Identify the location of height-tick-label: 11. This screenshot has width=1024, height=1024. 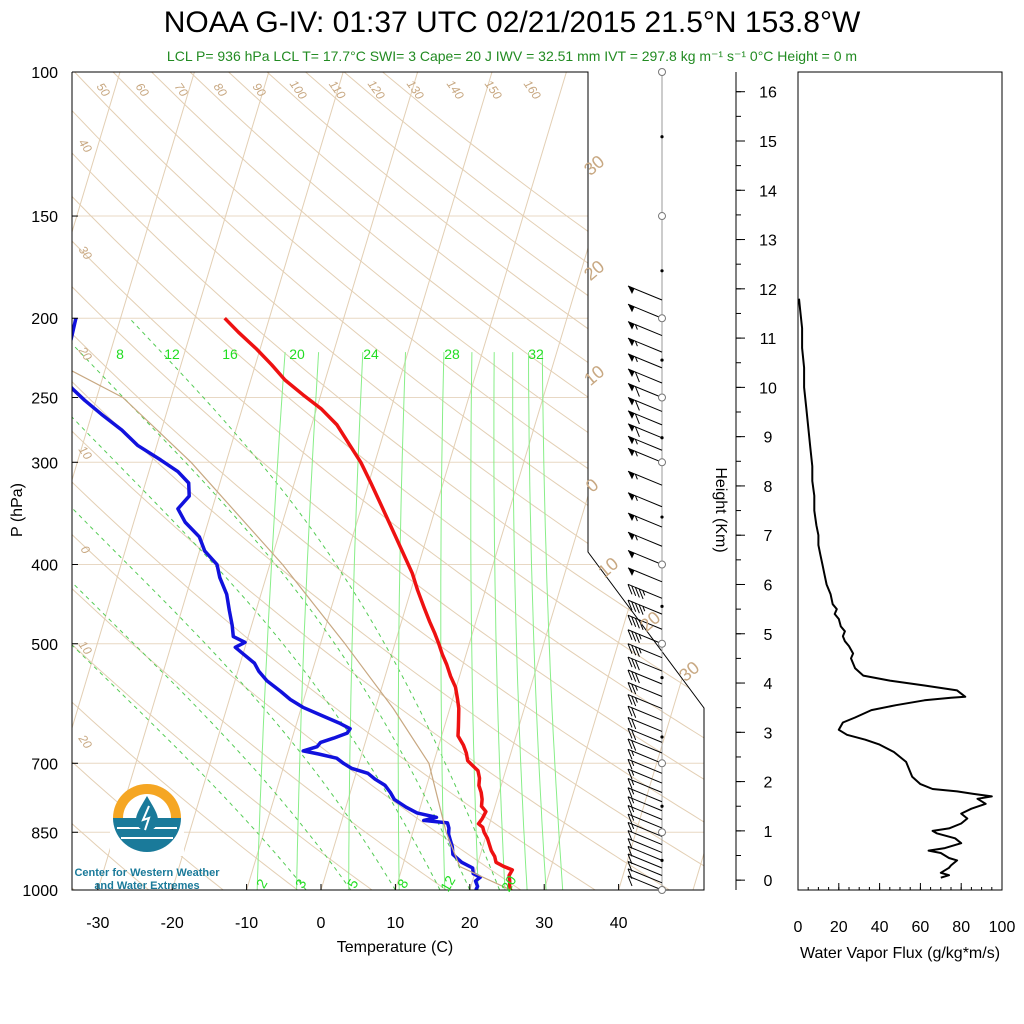
(768, 339).